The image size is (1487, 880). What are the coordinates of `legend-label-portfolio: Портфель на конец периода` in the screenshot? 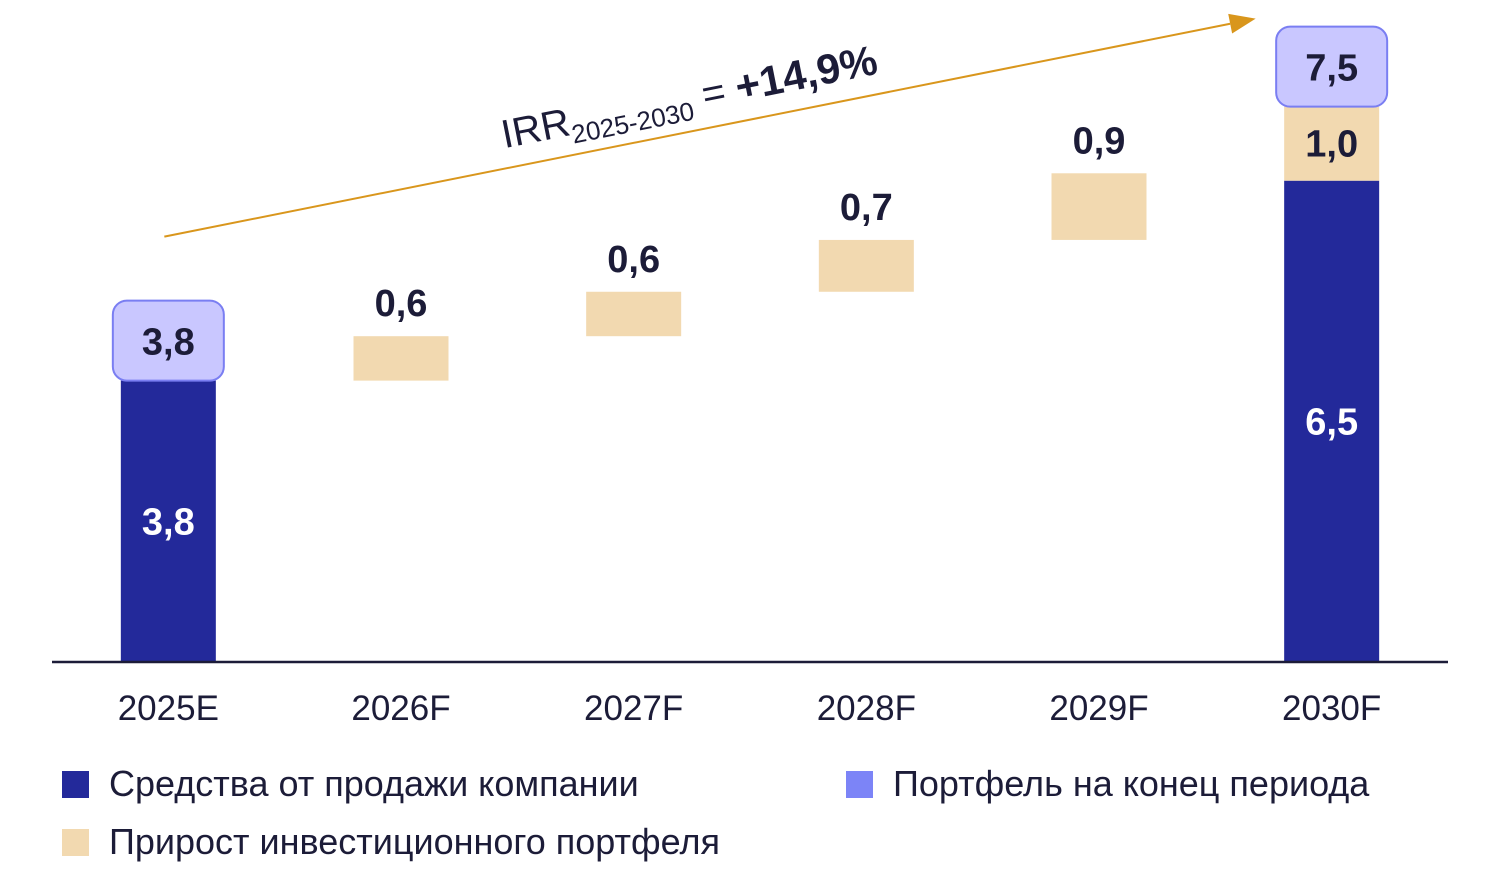 It's located at (1131, 783).